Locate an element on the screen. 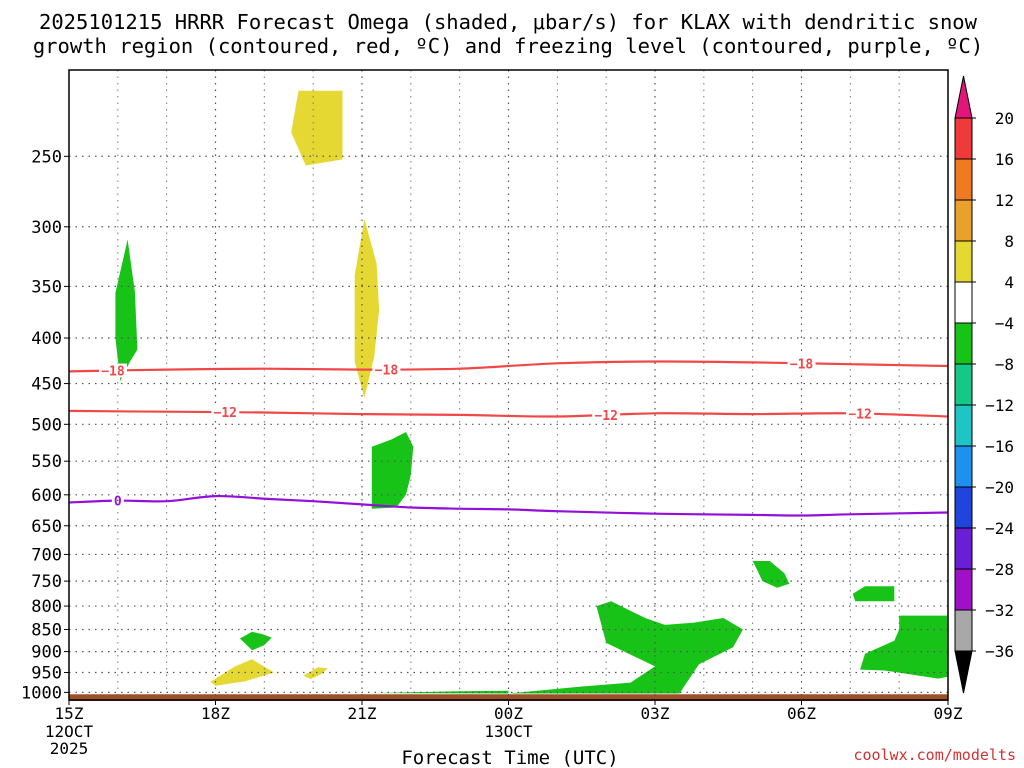  x-tick-date-label: 12OCT is located at coordinates (69, 731).